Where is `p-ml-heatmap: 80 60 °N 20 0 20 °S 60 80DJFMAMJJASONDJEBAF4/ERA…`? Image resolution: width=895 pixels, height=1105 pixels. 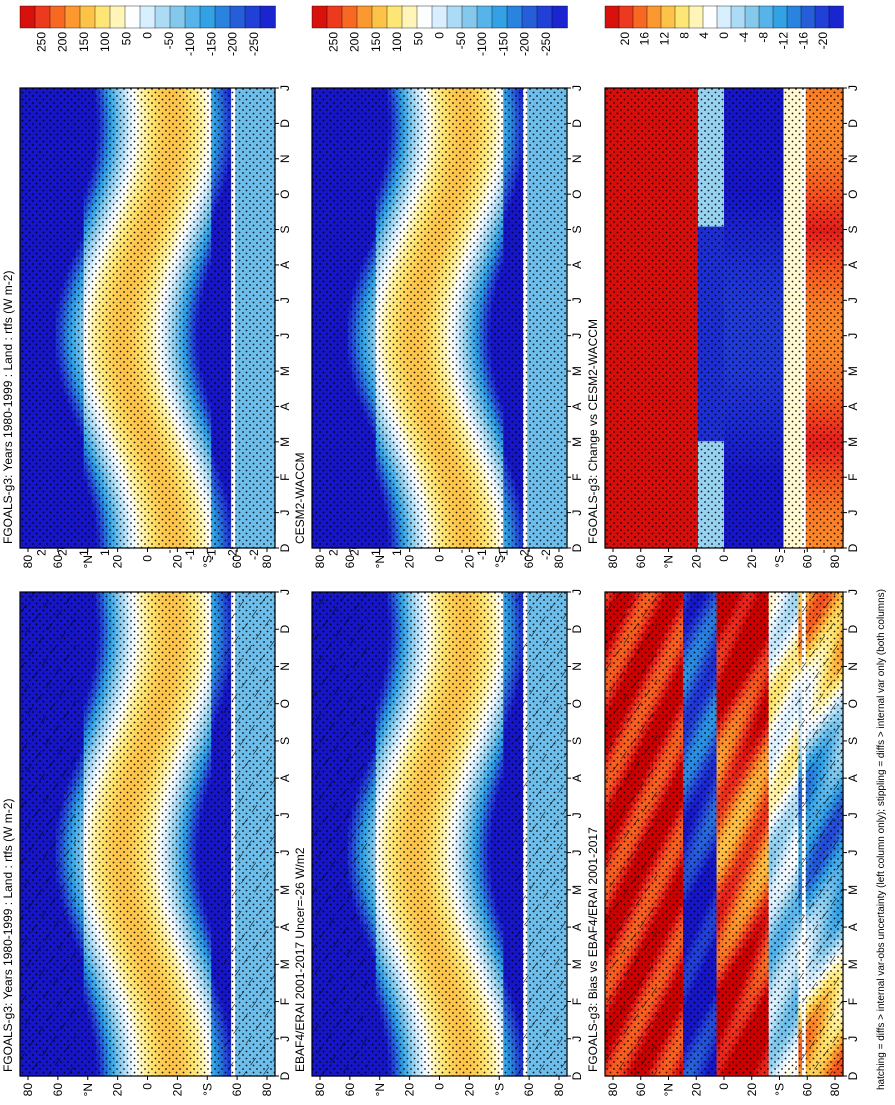
p-ml-heatmap: 80 60 °N 20 0 20 °S 60 80DJFMAMJJASONDJEBAF4/ERA… is located at coordinates (438, 842).